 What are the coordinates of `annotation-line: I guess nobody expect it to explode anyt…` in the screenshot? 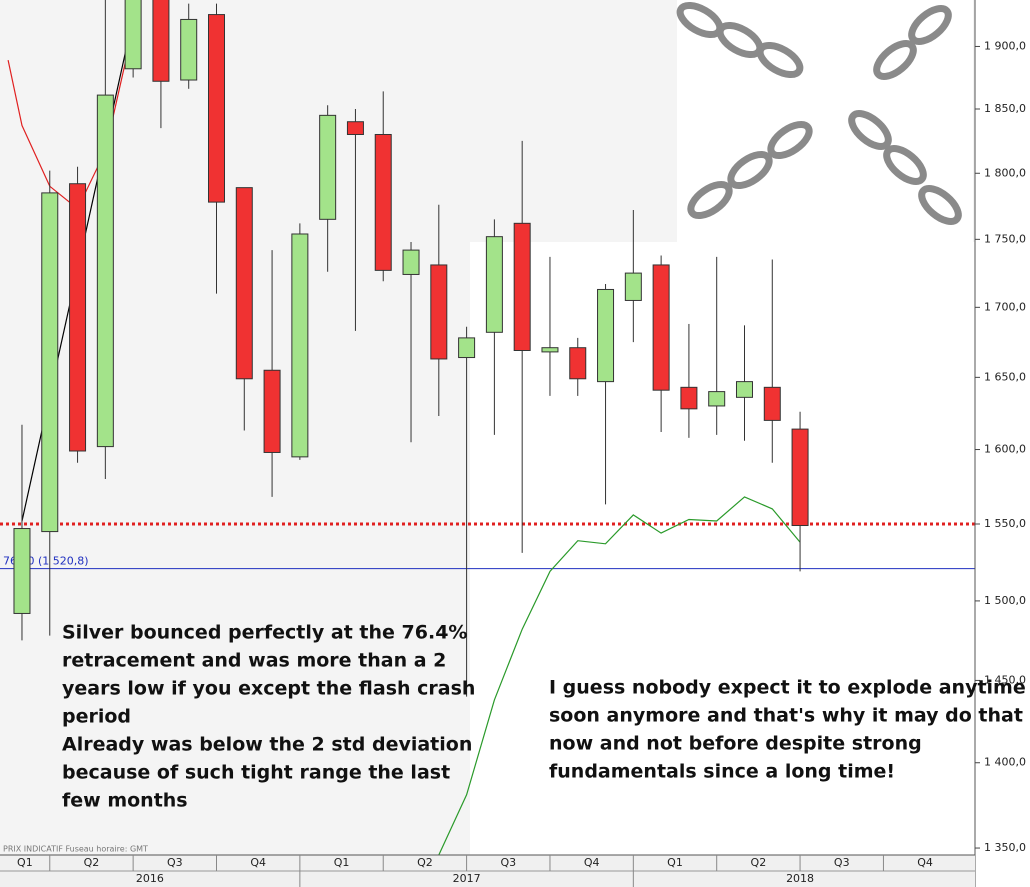 It's located at (787, 688).